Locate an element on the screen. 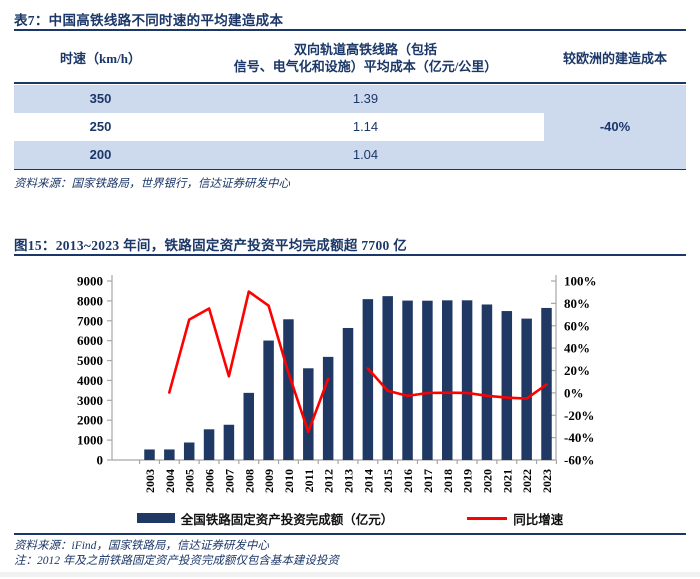  table-source: 资料来源：国家铁路局，世界银行，信达证券研发中心 is located at coordinates (152, 184).